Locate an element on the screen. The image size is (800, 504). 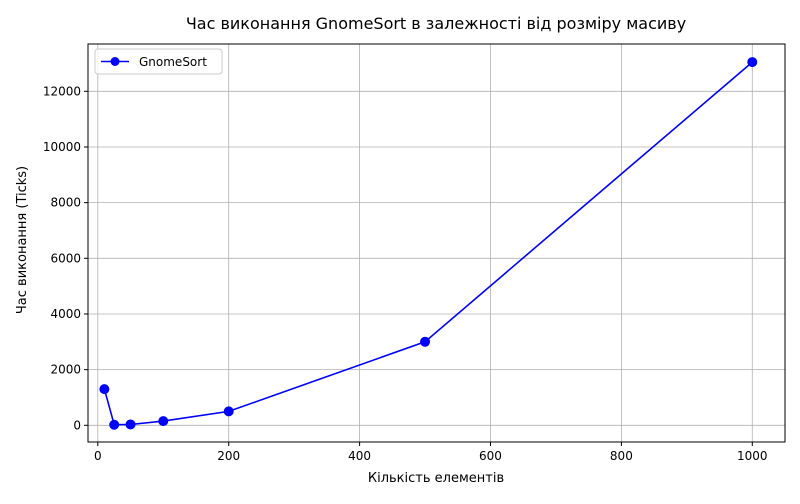
y-tick-label: 12000 is located at coordinates (62, 91).